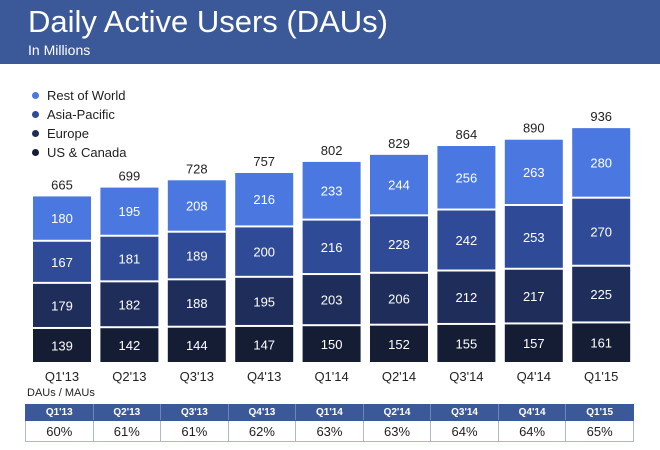 The height and width of the screenshot is (450, 660). I want to click on bar-value-label: 203, so click(332, 300).